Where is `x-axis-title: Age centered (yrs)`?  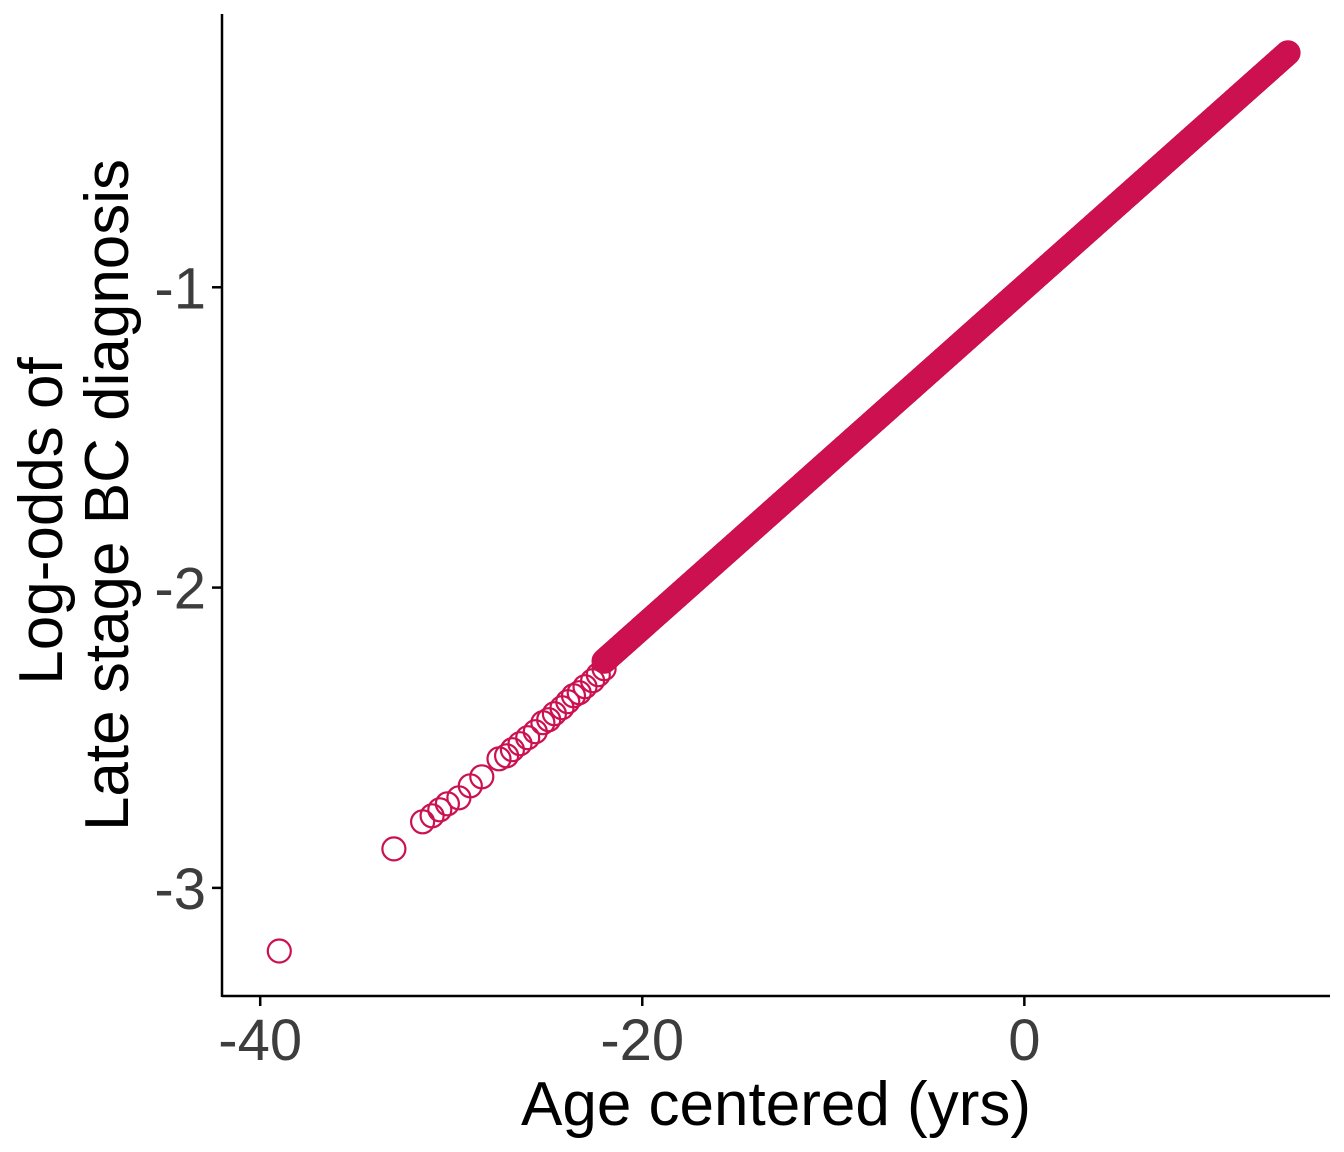
x-axis-title: Age centered (yrs) is located at coordinates (776, 1104).